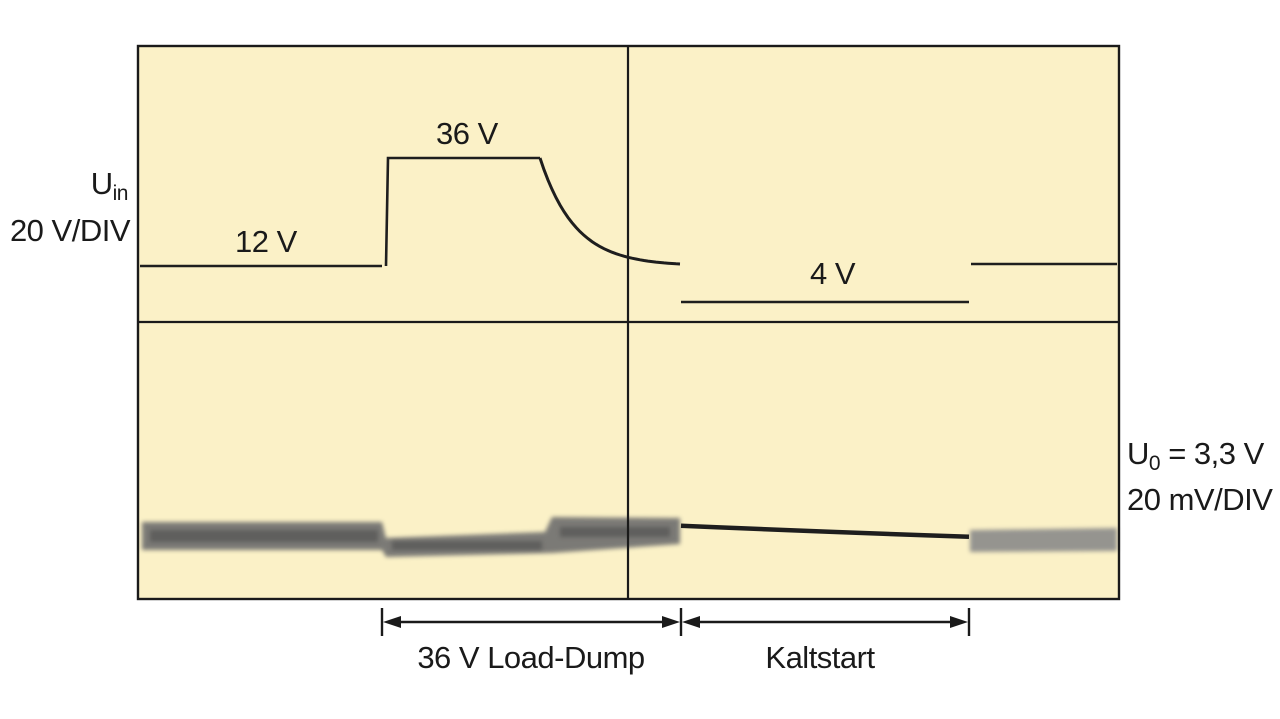  What do you see at coordinates (467, 133) in the screenshot?
I see `annotation-36v: 36 V` at bounding box center [467, 133].